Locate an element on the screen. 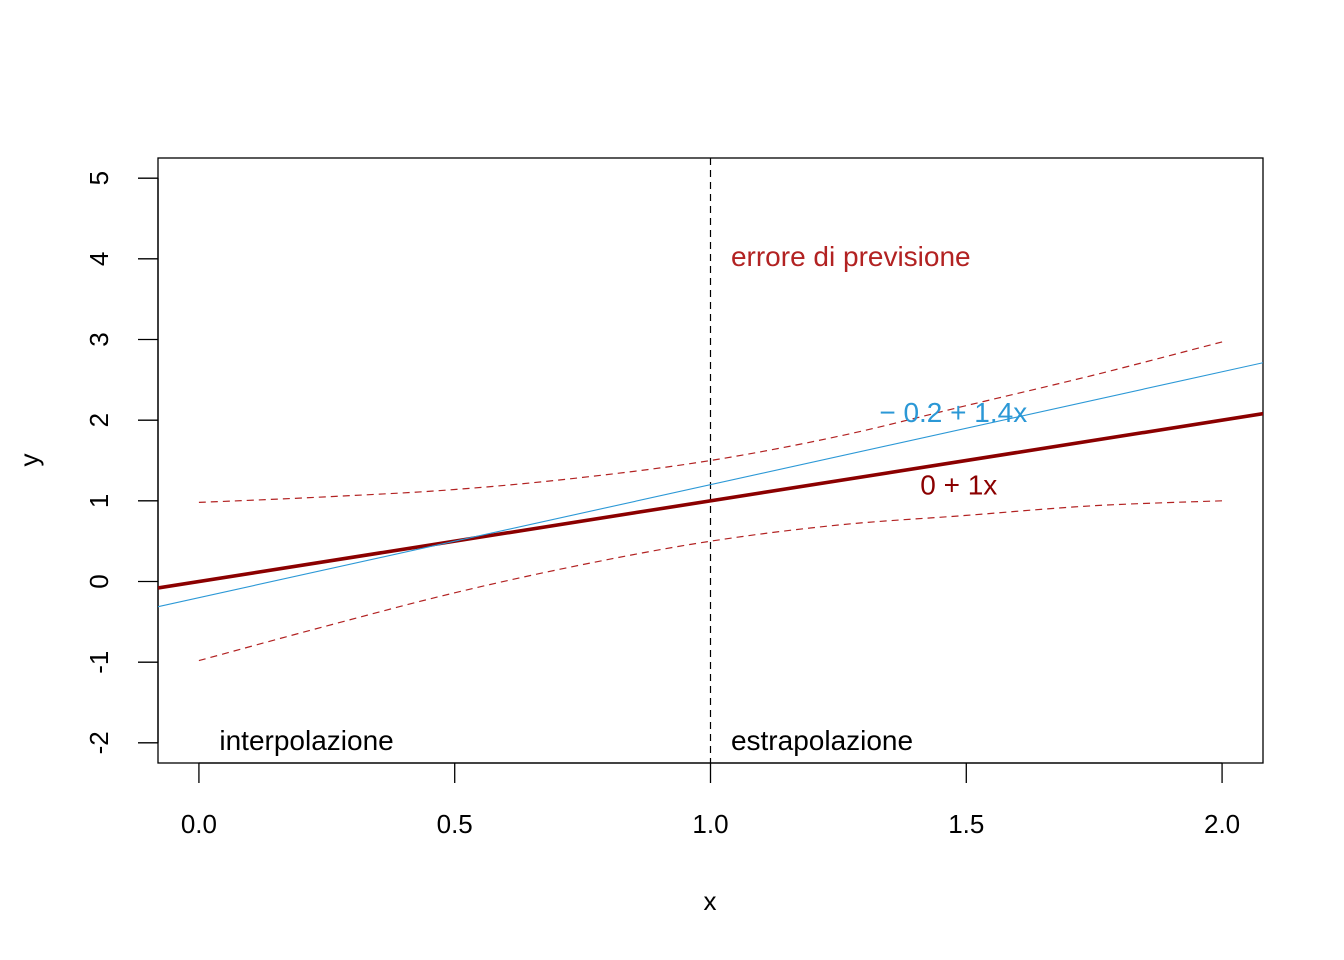 This screenshot has width=1344, height=960. y-axis-title: y is located at coordinates (29, 460).